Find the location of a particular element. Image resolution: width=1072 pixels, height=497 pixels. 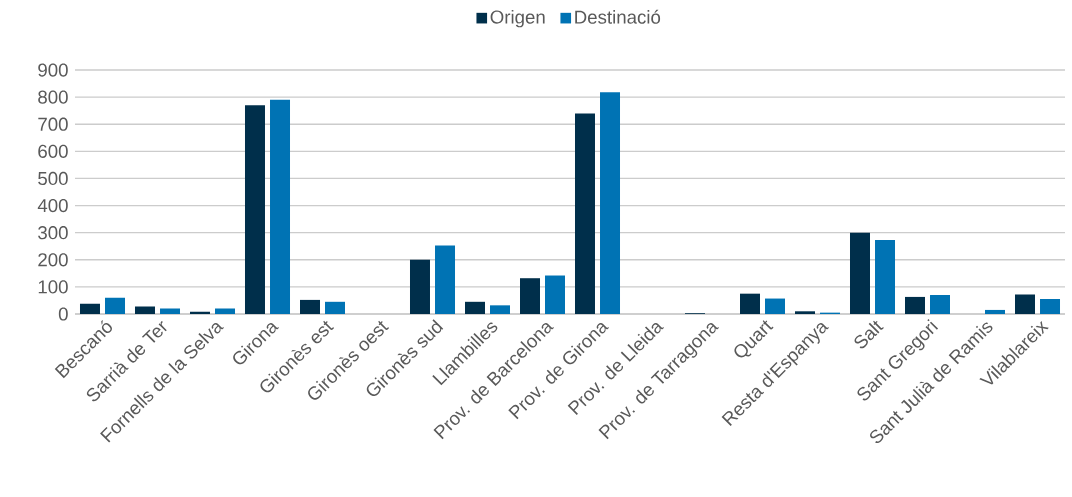

y-tick-label: 900 is located at coordinates (53, 70).